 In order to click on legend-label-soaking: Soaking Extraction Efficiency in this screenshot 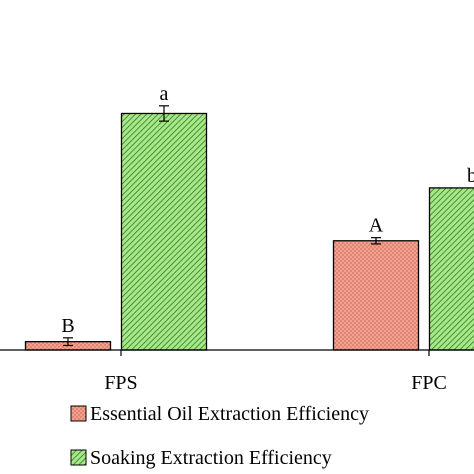, I will do `click(211, 458)`.